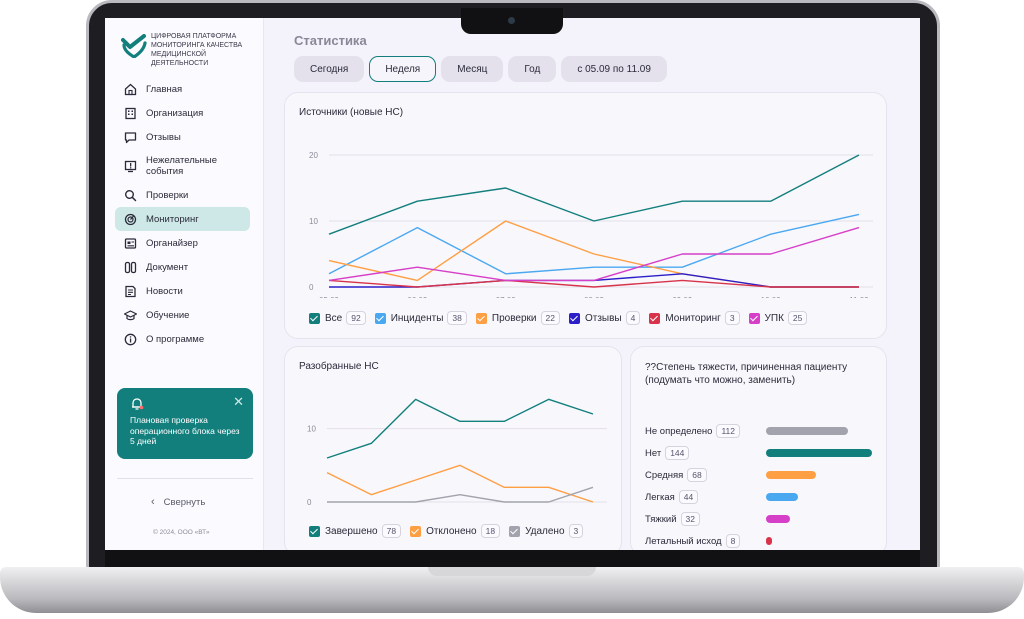  What do you see at coordinates (660, 497) in the screenshot?
I see `severity-label: Легкая` at bounding box center [660, 497].